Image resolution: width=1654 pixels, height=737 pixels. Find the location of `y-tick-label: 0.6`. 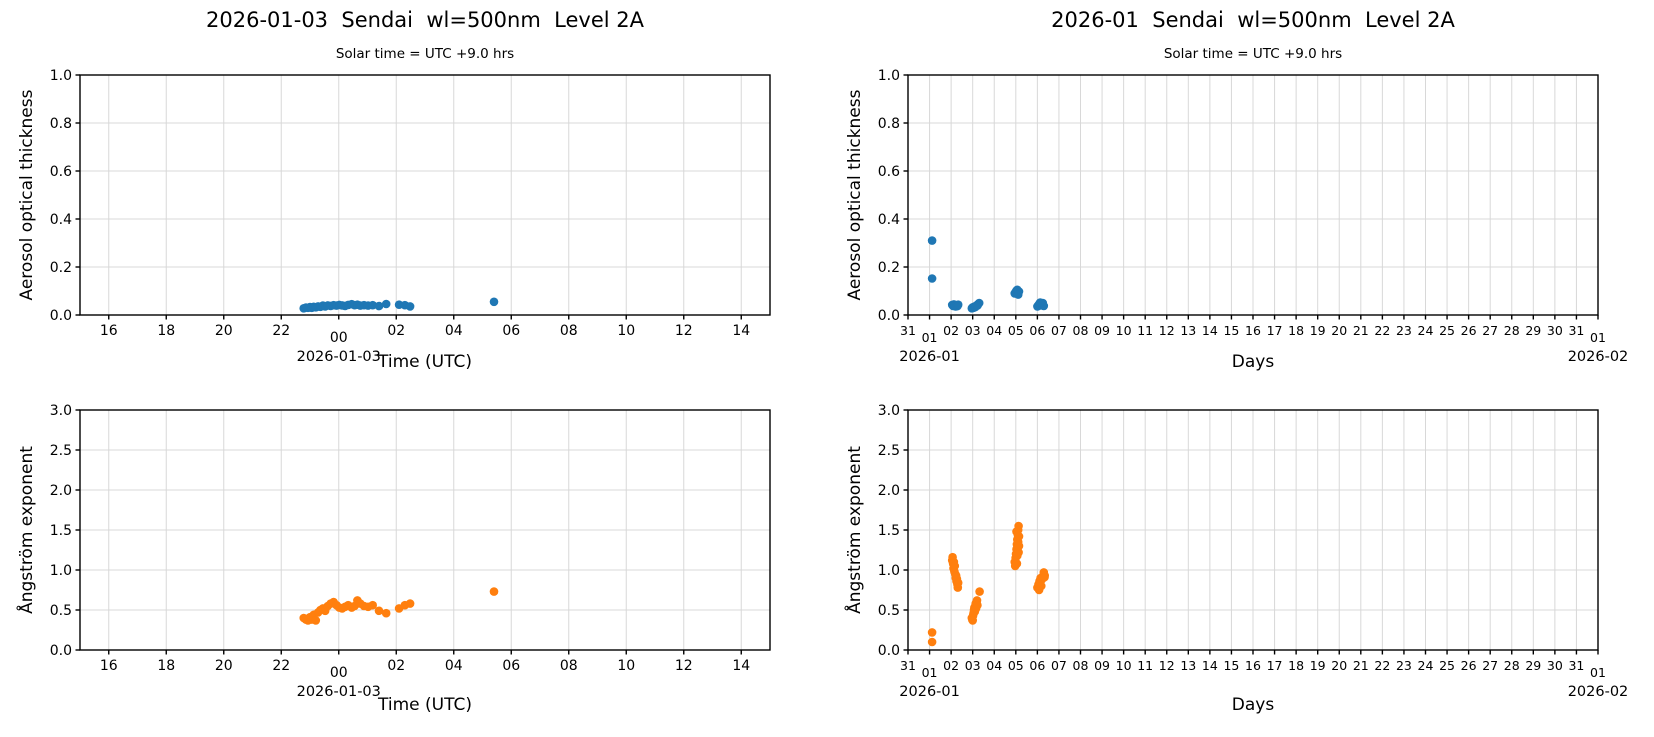

y-tick-label: 0.6 is located at coordinates (61, 172).